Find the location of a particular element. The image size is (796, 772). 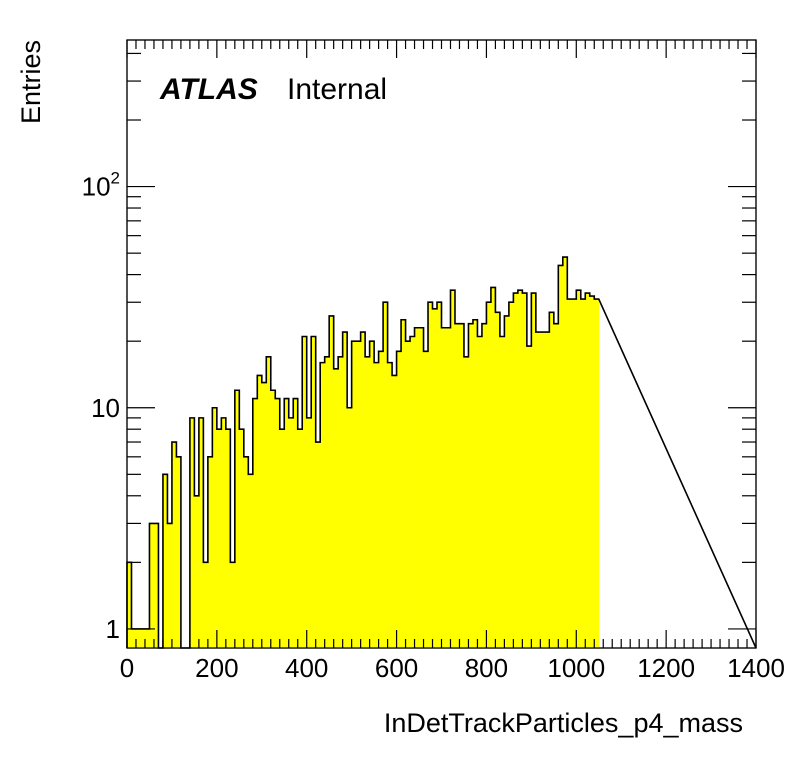

x-tick-label: 600 is located at coordinates (396, 668).